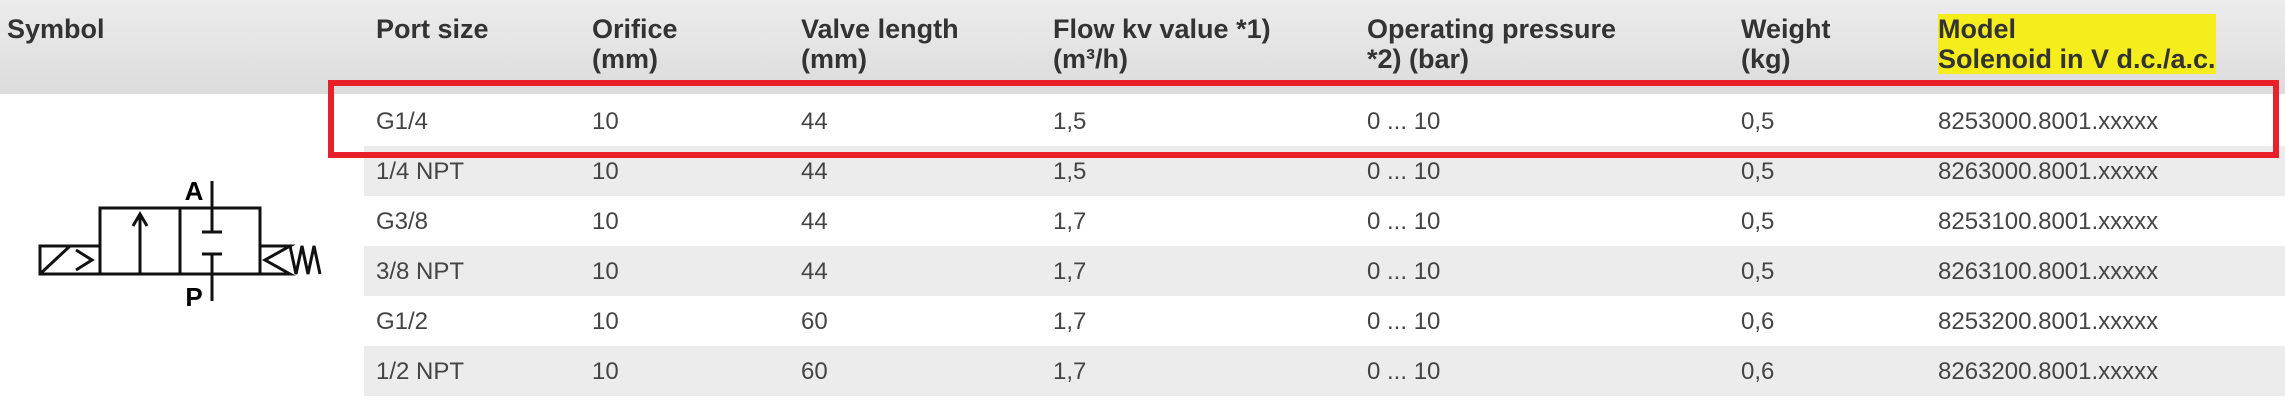  I want to click on column-header: Valve length (mm), so click(880, 44).